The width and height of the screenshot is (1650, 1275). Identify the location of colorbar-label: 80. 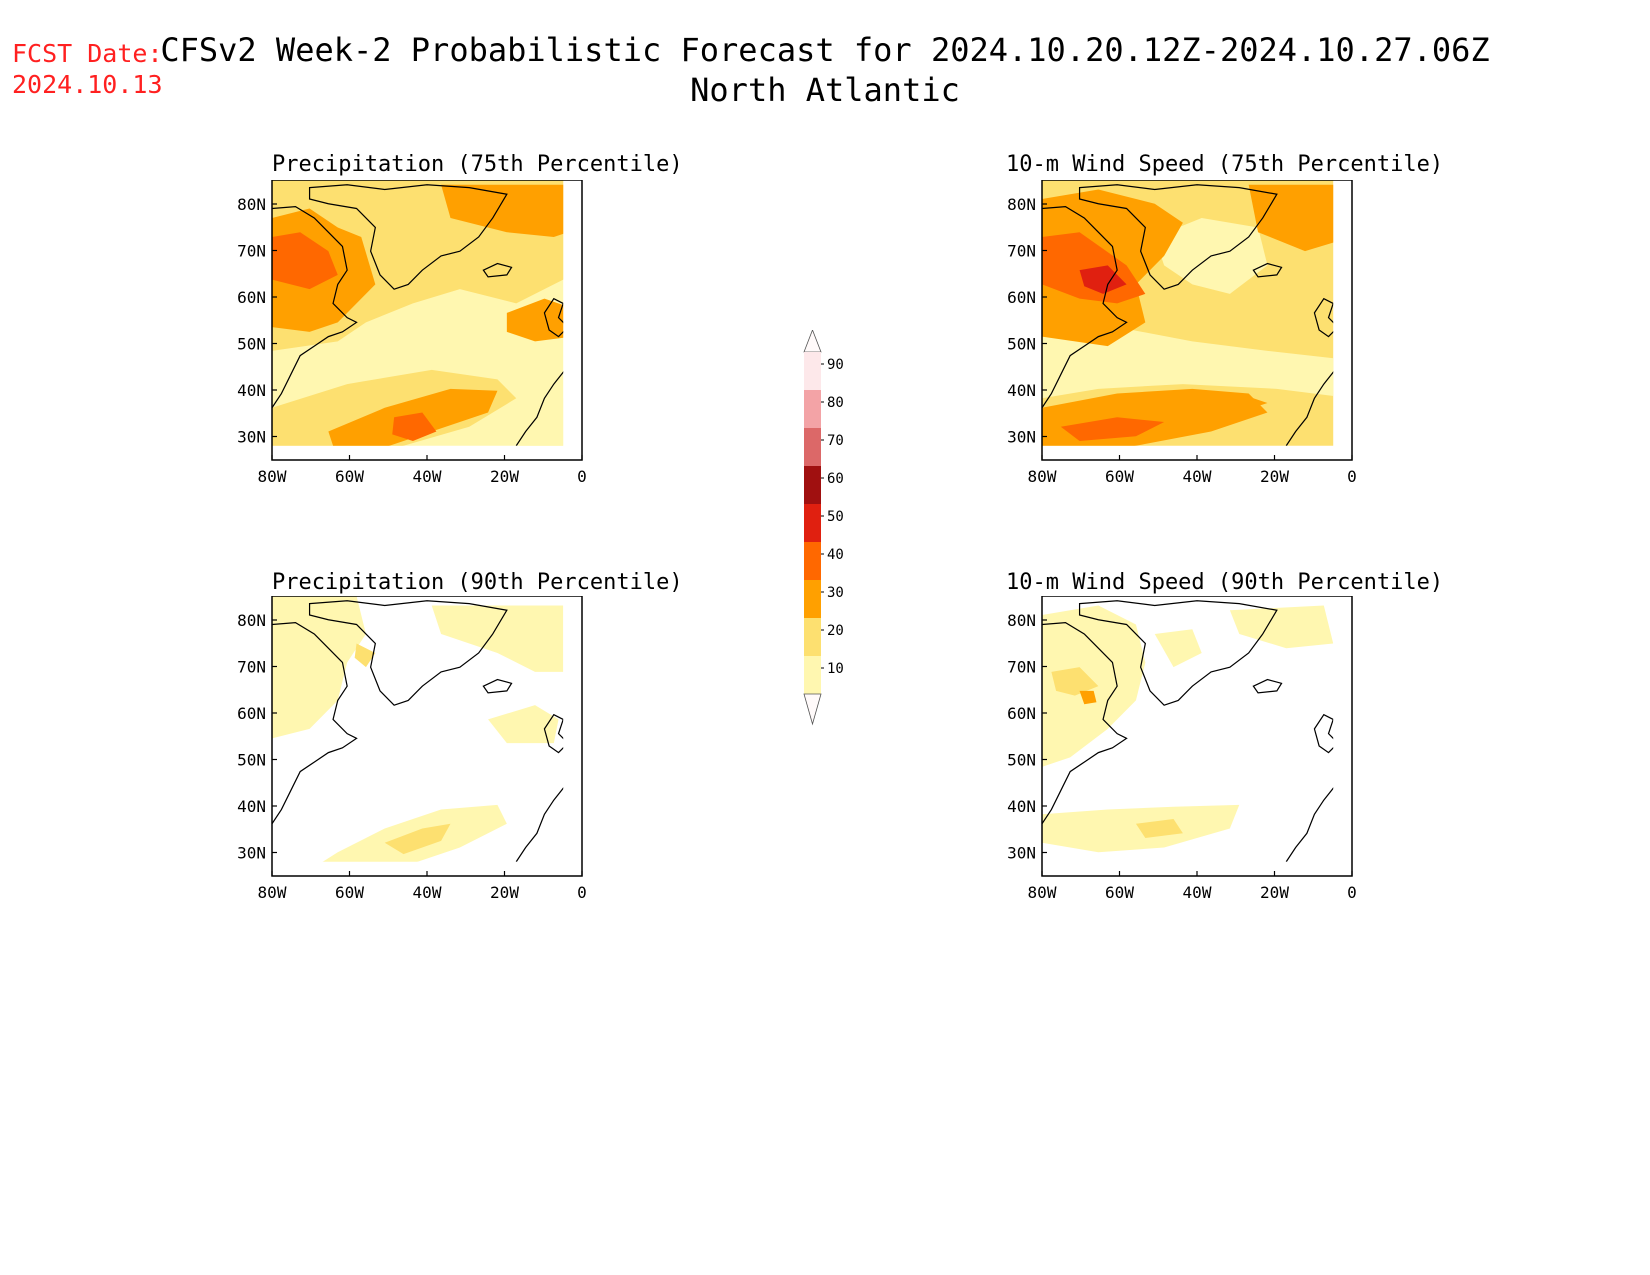
(835, 403).